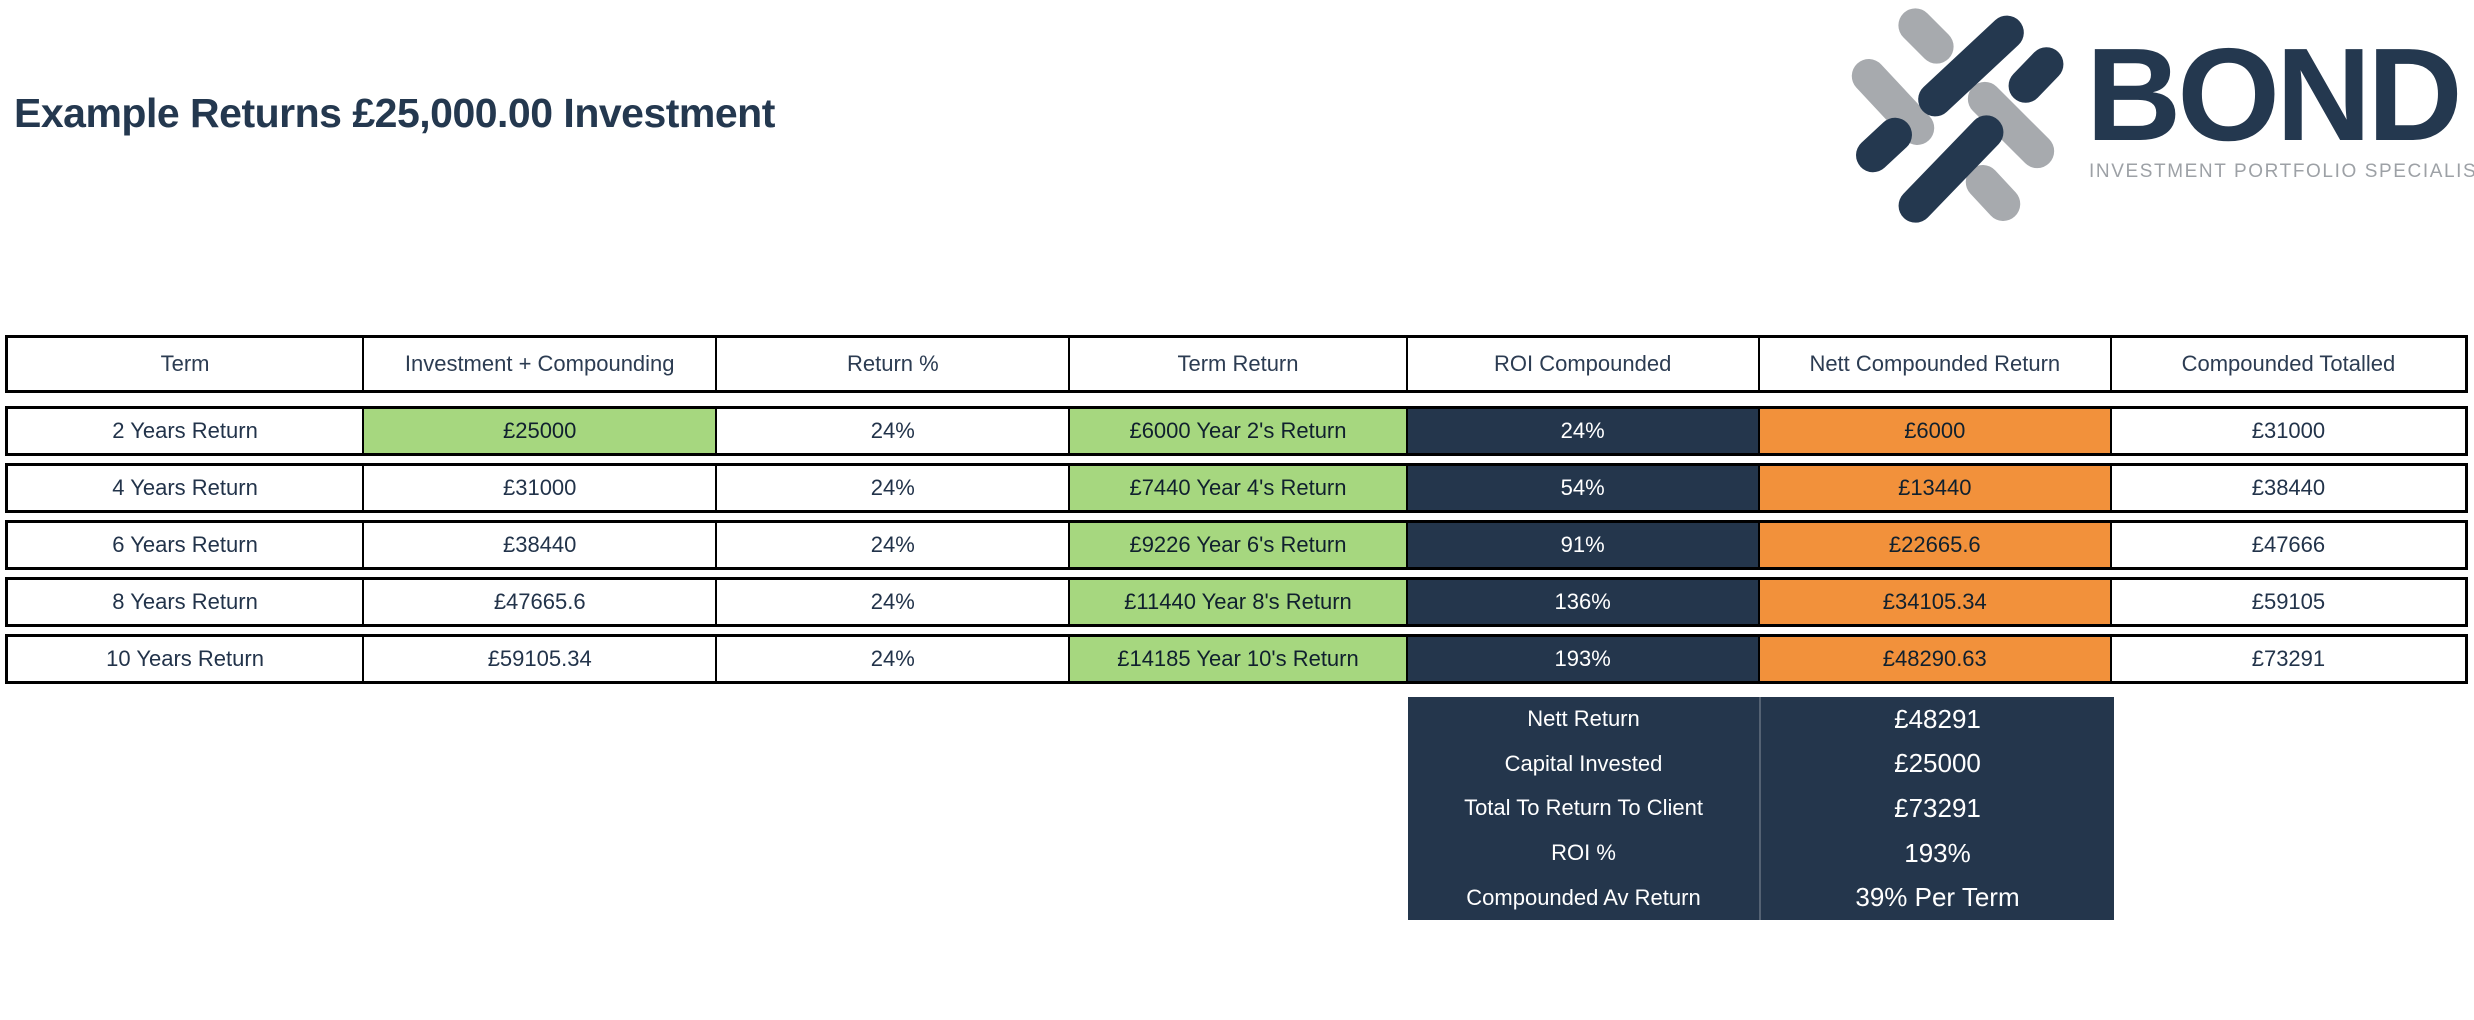  I want to click on header-cell-total: Compounded Totalled, so click(2288, 363).